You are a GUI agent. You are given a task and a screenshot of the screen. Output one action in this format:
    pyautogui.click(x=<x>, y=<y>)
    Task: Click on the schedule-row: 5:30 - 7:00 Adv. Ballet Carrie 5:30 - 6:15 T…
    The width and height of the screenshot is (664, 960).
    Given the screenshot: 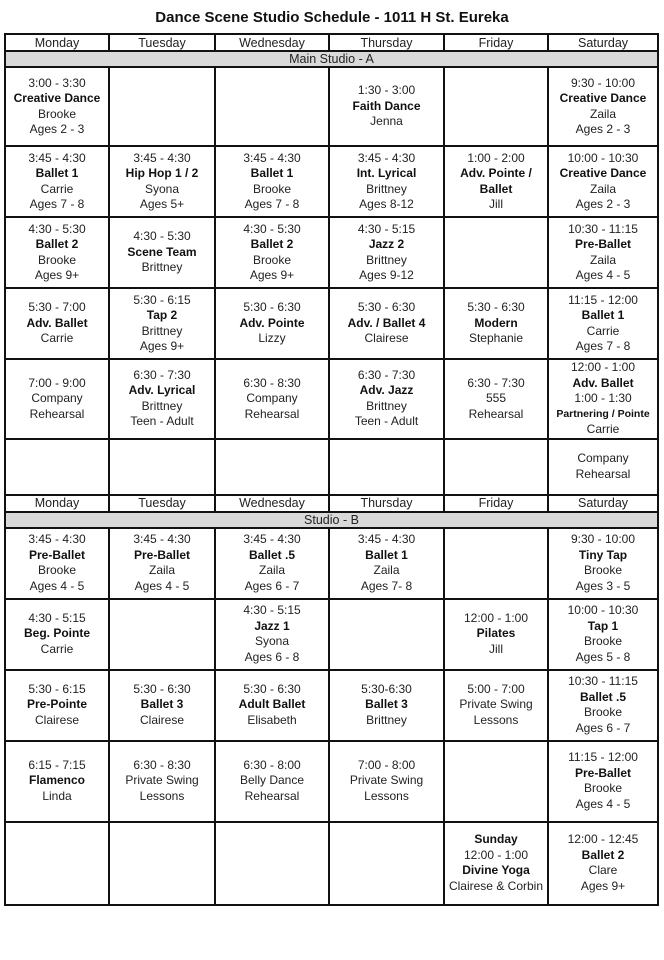 What is the action you would take?
    pyautogui.click(x=331, y=323)
    